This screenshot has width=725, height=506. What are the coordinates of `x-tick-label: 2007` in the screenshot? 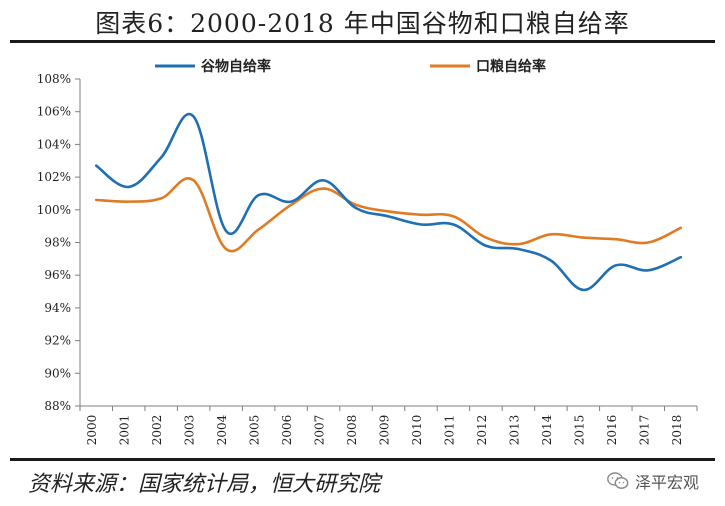 It's located at (320, 430).